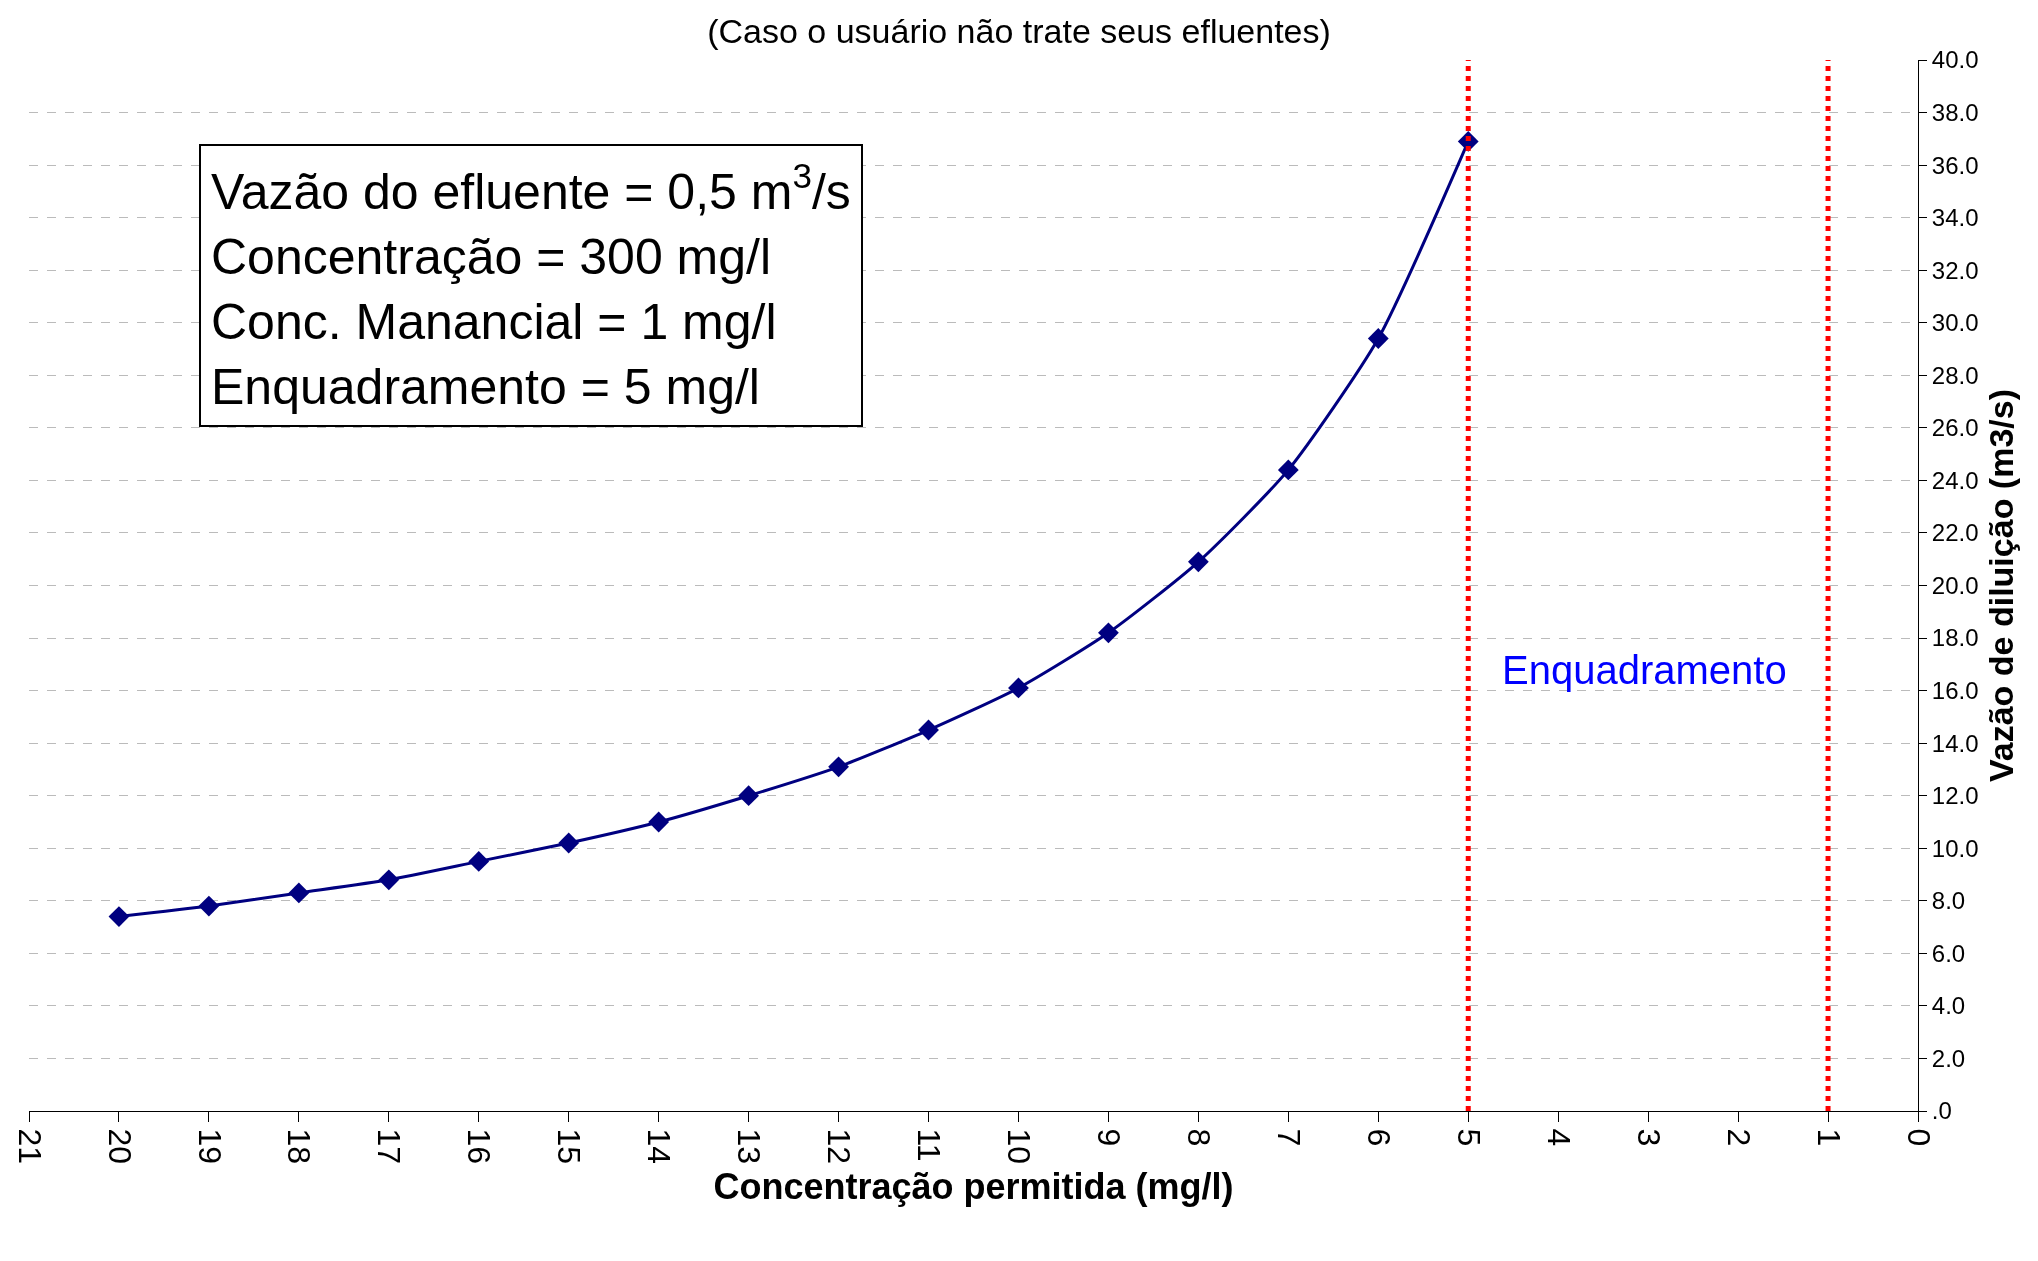 The height and width of the screenshot is (1261, 2038). Describe the element at coordinates (1955, 60) in the screenshot. I see `y-tick-label: 40.0` at that location.